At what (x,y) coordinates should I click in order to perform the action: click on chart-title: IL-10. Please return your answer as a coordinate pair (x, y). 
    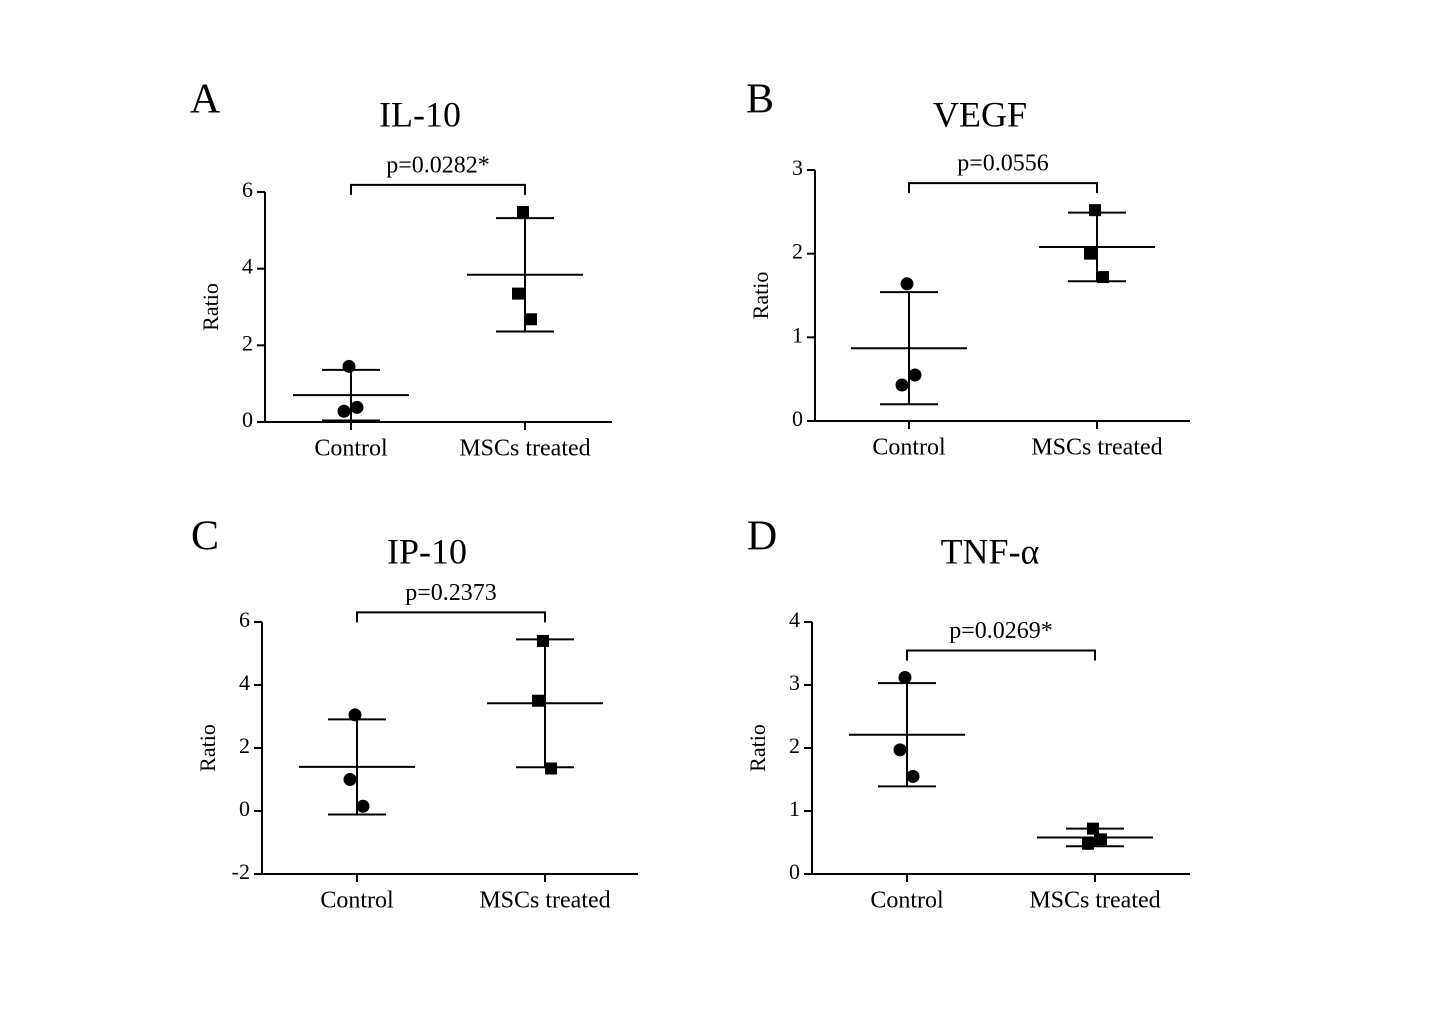
    Looking at the image, I should click on (420, 114).